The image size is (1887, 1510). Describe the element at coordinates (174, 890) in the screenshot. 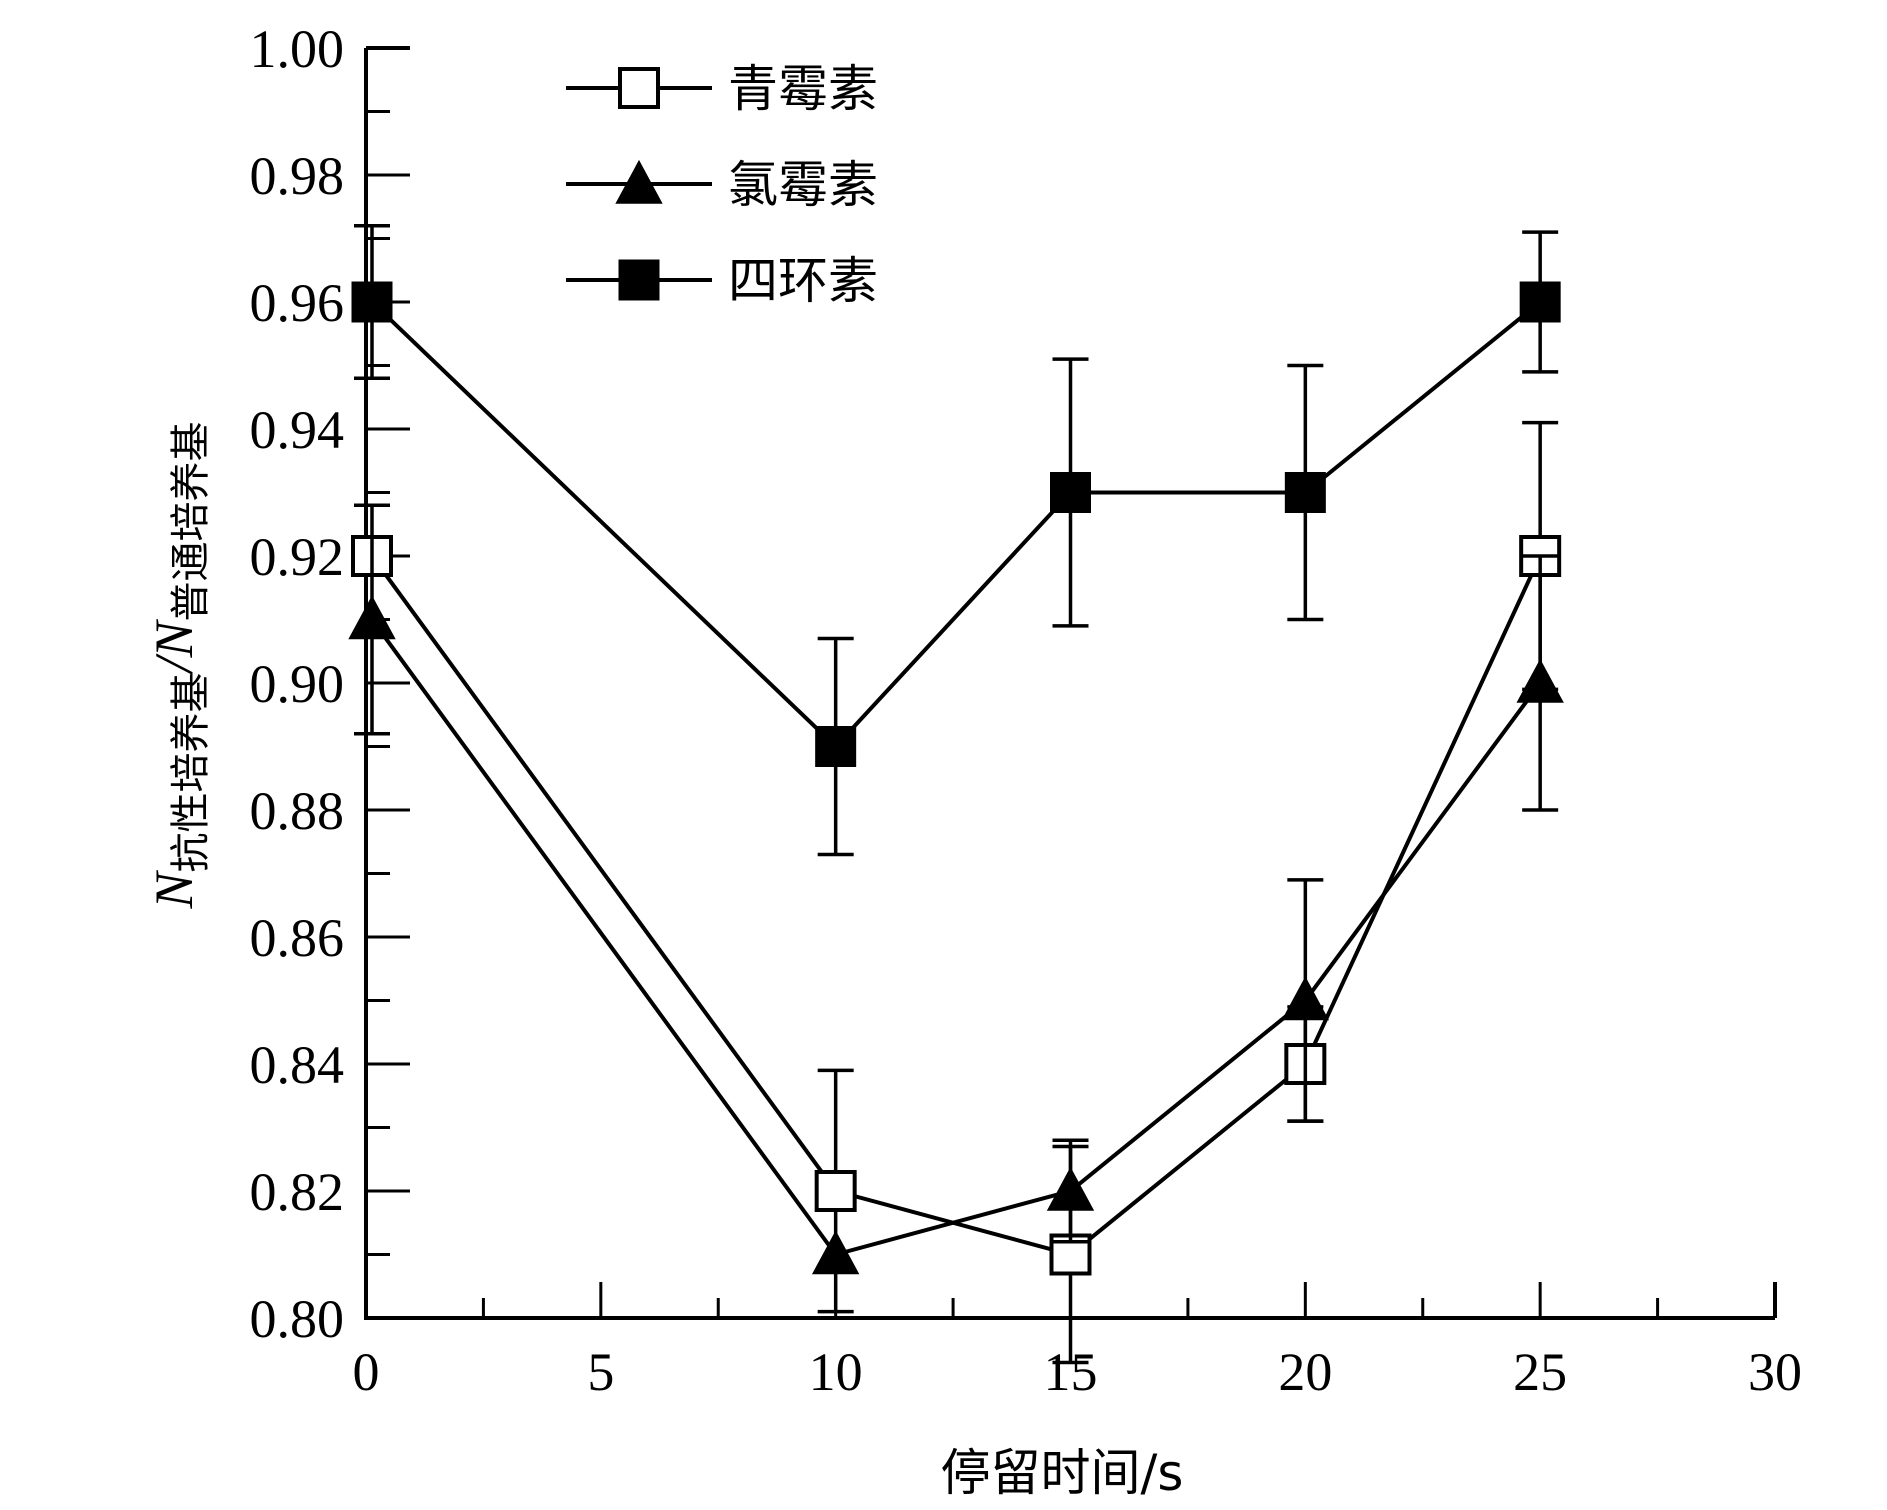

I see `y-axis-title-n1: N` at that location.